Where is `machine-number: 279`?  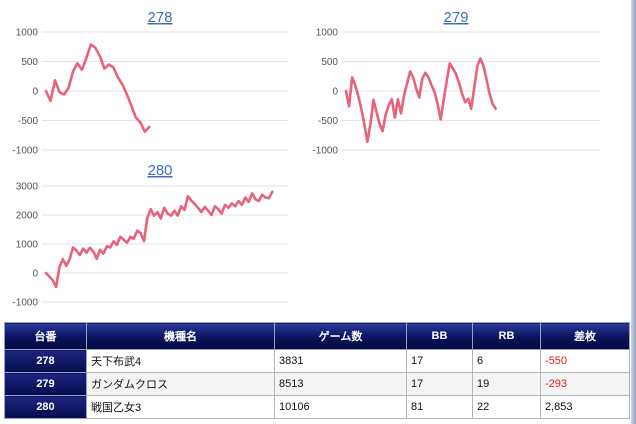
machine-number: 279 is located at coordinates (45, 384).